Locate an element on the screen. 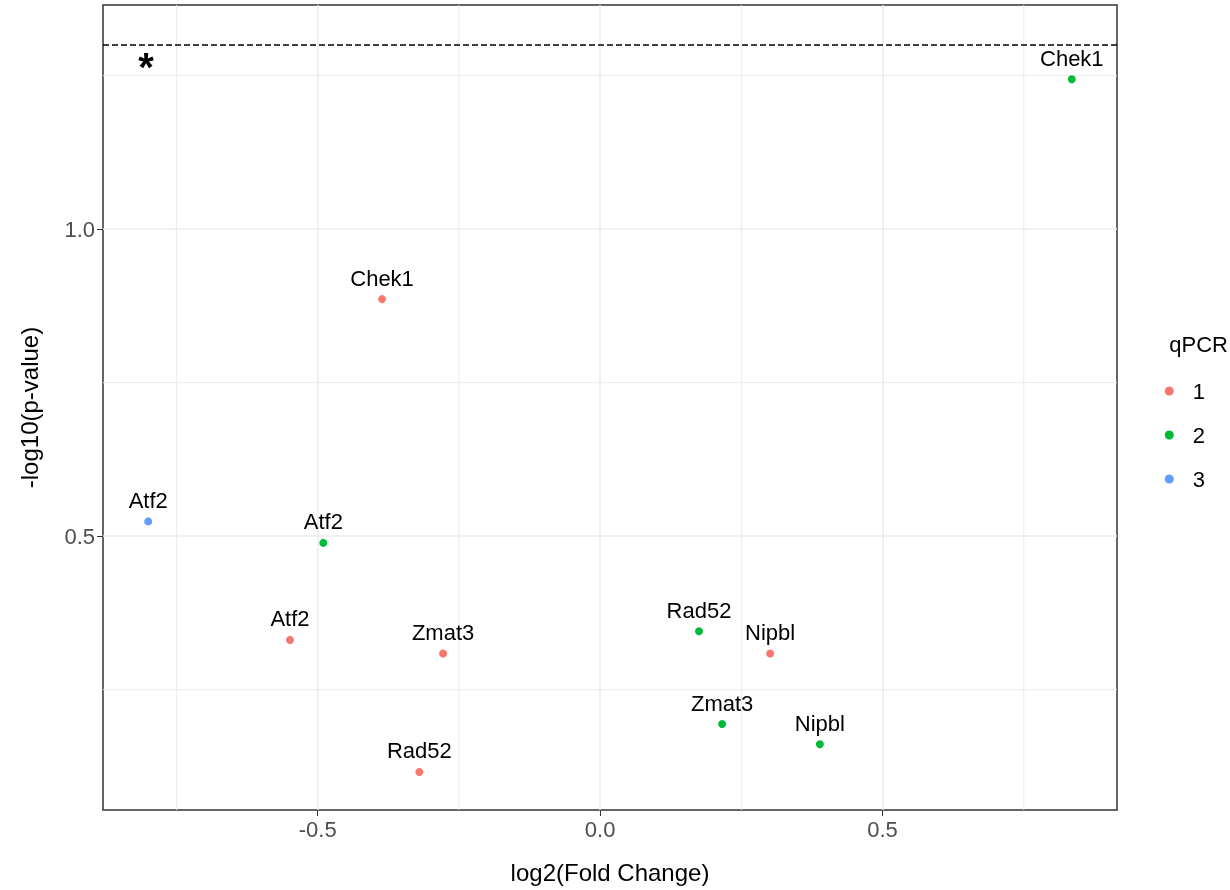  legend-label: 1 is located at coordinates (1199, 391).